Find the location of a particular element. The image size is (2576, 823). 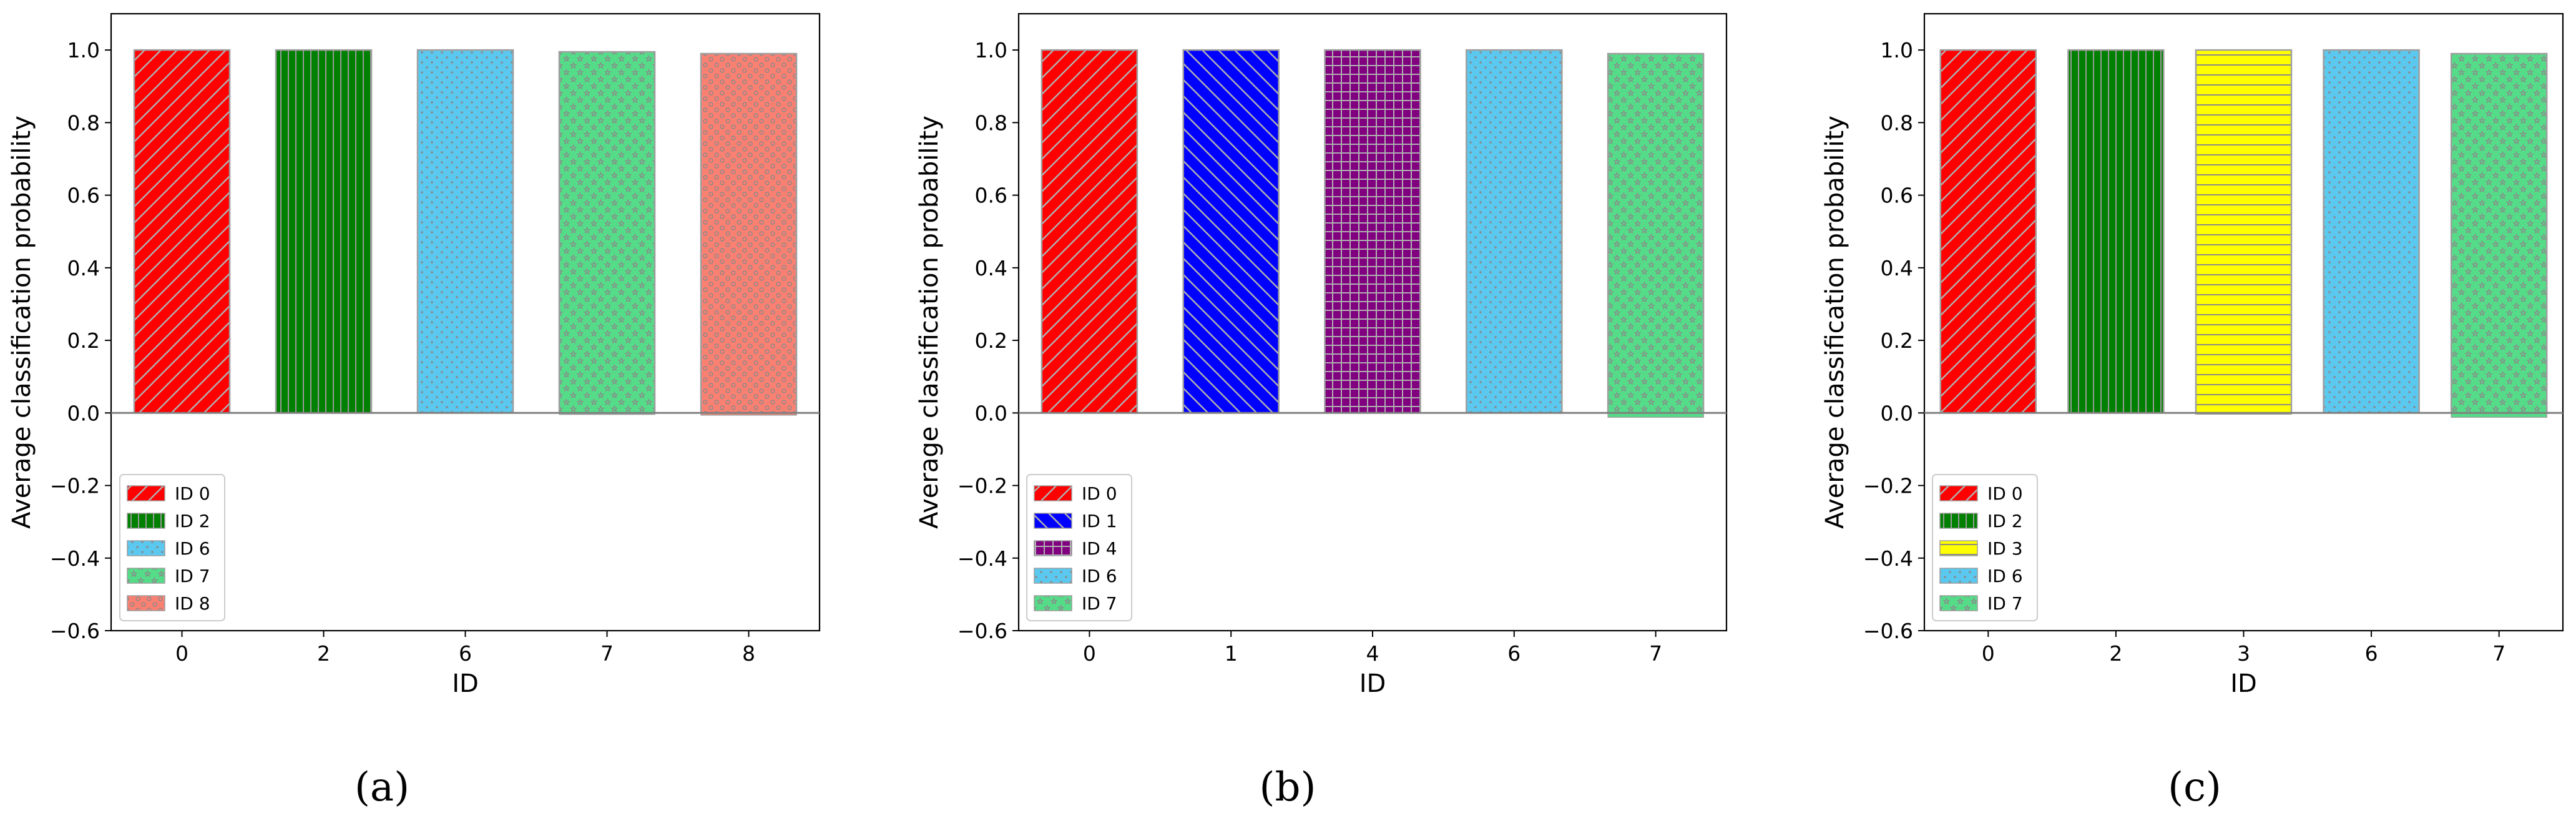

x-tick-label: 3 is located at coordinates (2243, 653).